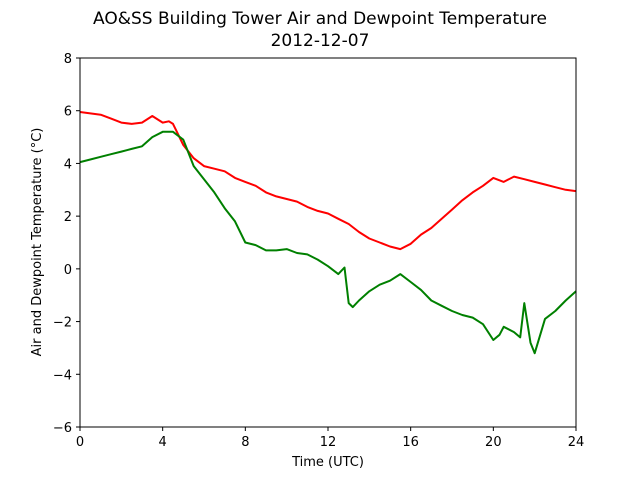 The width and height of the screenshot is (640, 485). I want to click on y-tick-label: −2, so click(62, 323).